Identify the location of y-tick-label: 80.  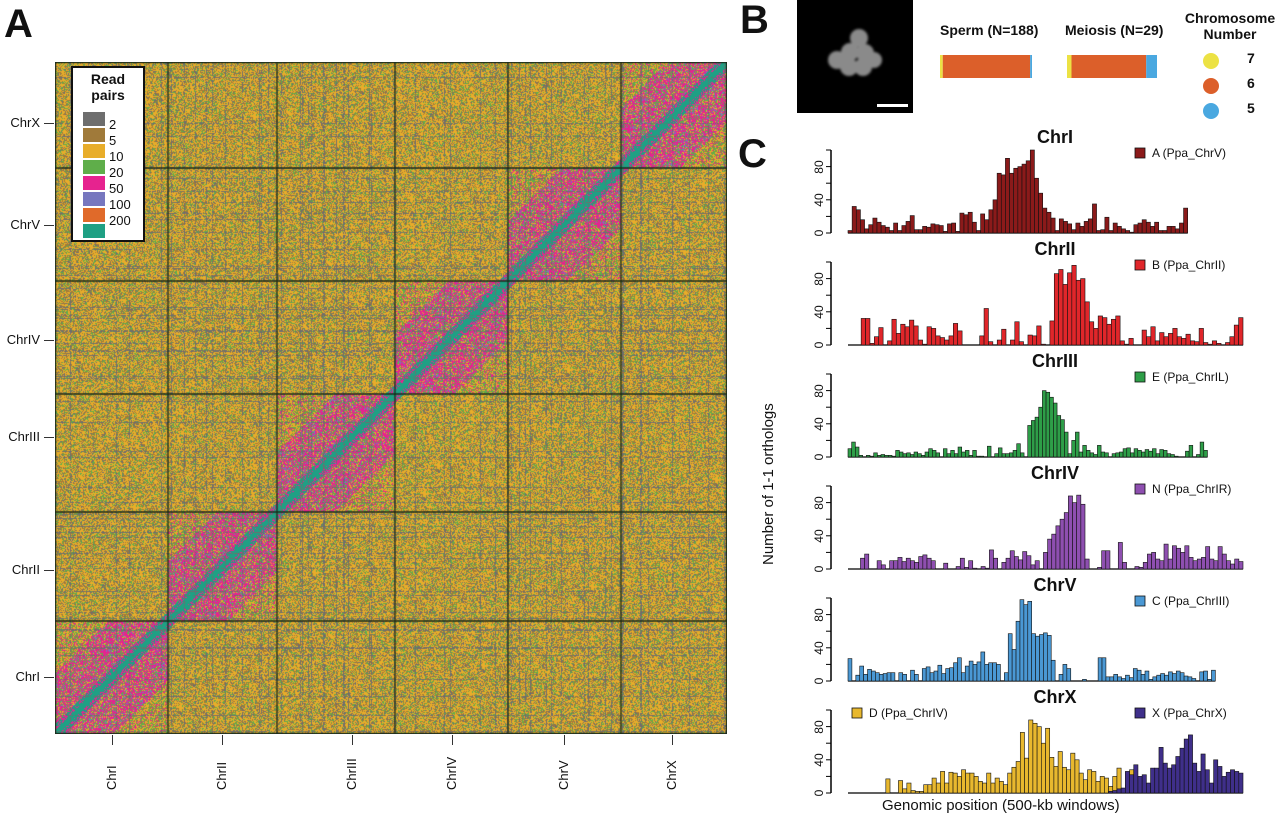
(819, 614).